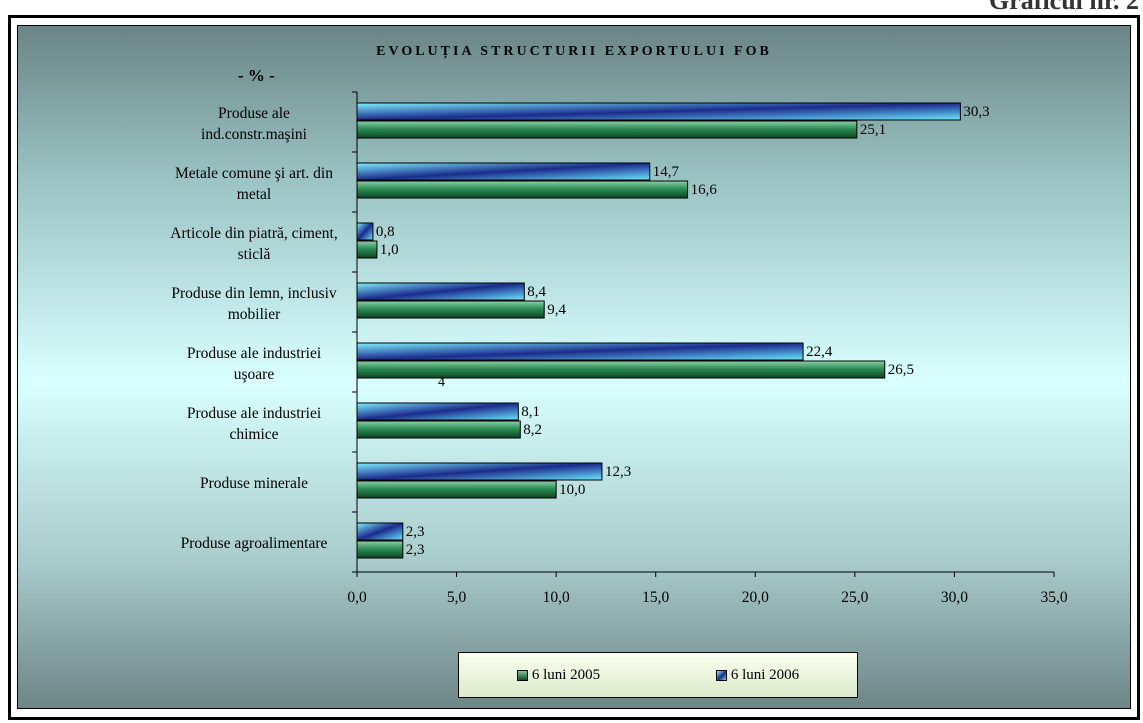  I want to click on legend-item-2005: 6 luni 2005, so click(558, 675).